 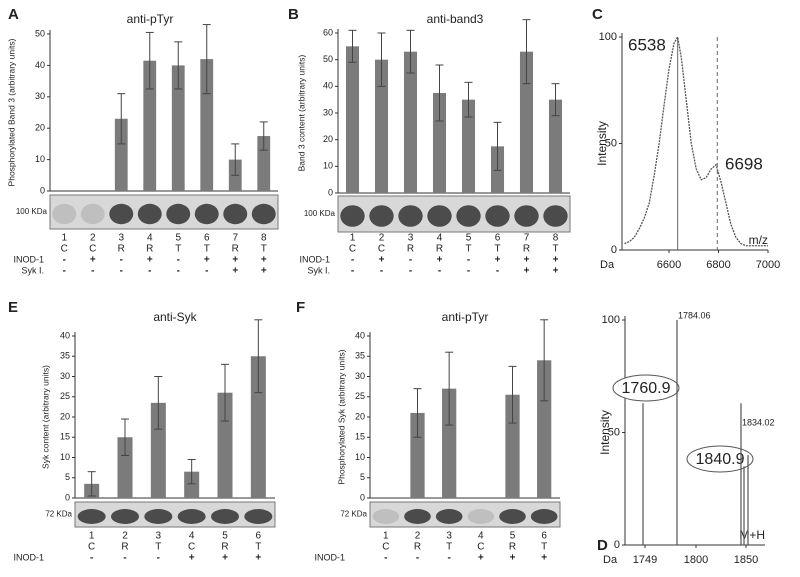 What do you see at coordinates (300, 307) in the screenshot?
I see `panel-letter: F` at bounding box center [300, 307].